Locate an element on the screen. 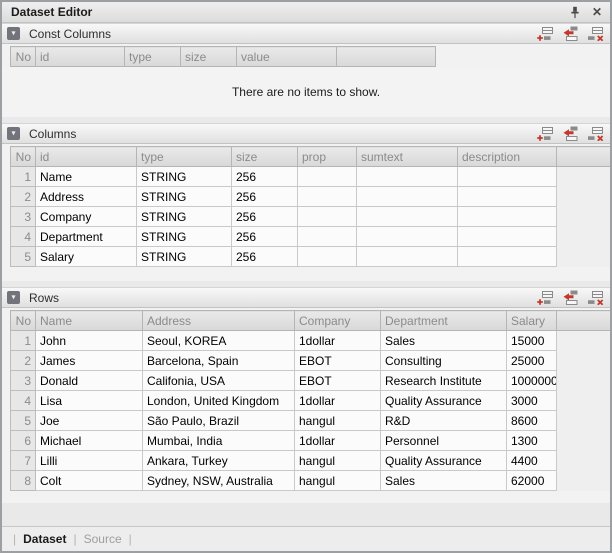  cell: Mumbai, India is located at coordinates (218, 440).